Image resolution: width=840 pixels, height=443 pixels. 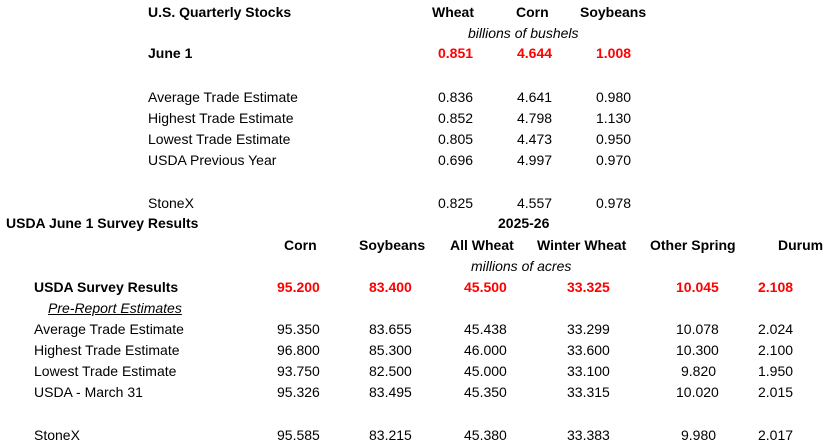 What do you see at coordinates (776, 371) in the screenshot?
I see `survey-cell: 1.950` at bounding box center [776, 371].